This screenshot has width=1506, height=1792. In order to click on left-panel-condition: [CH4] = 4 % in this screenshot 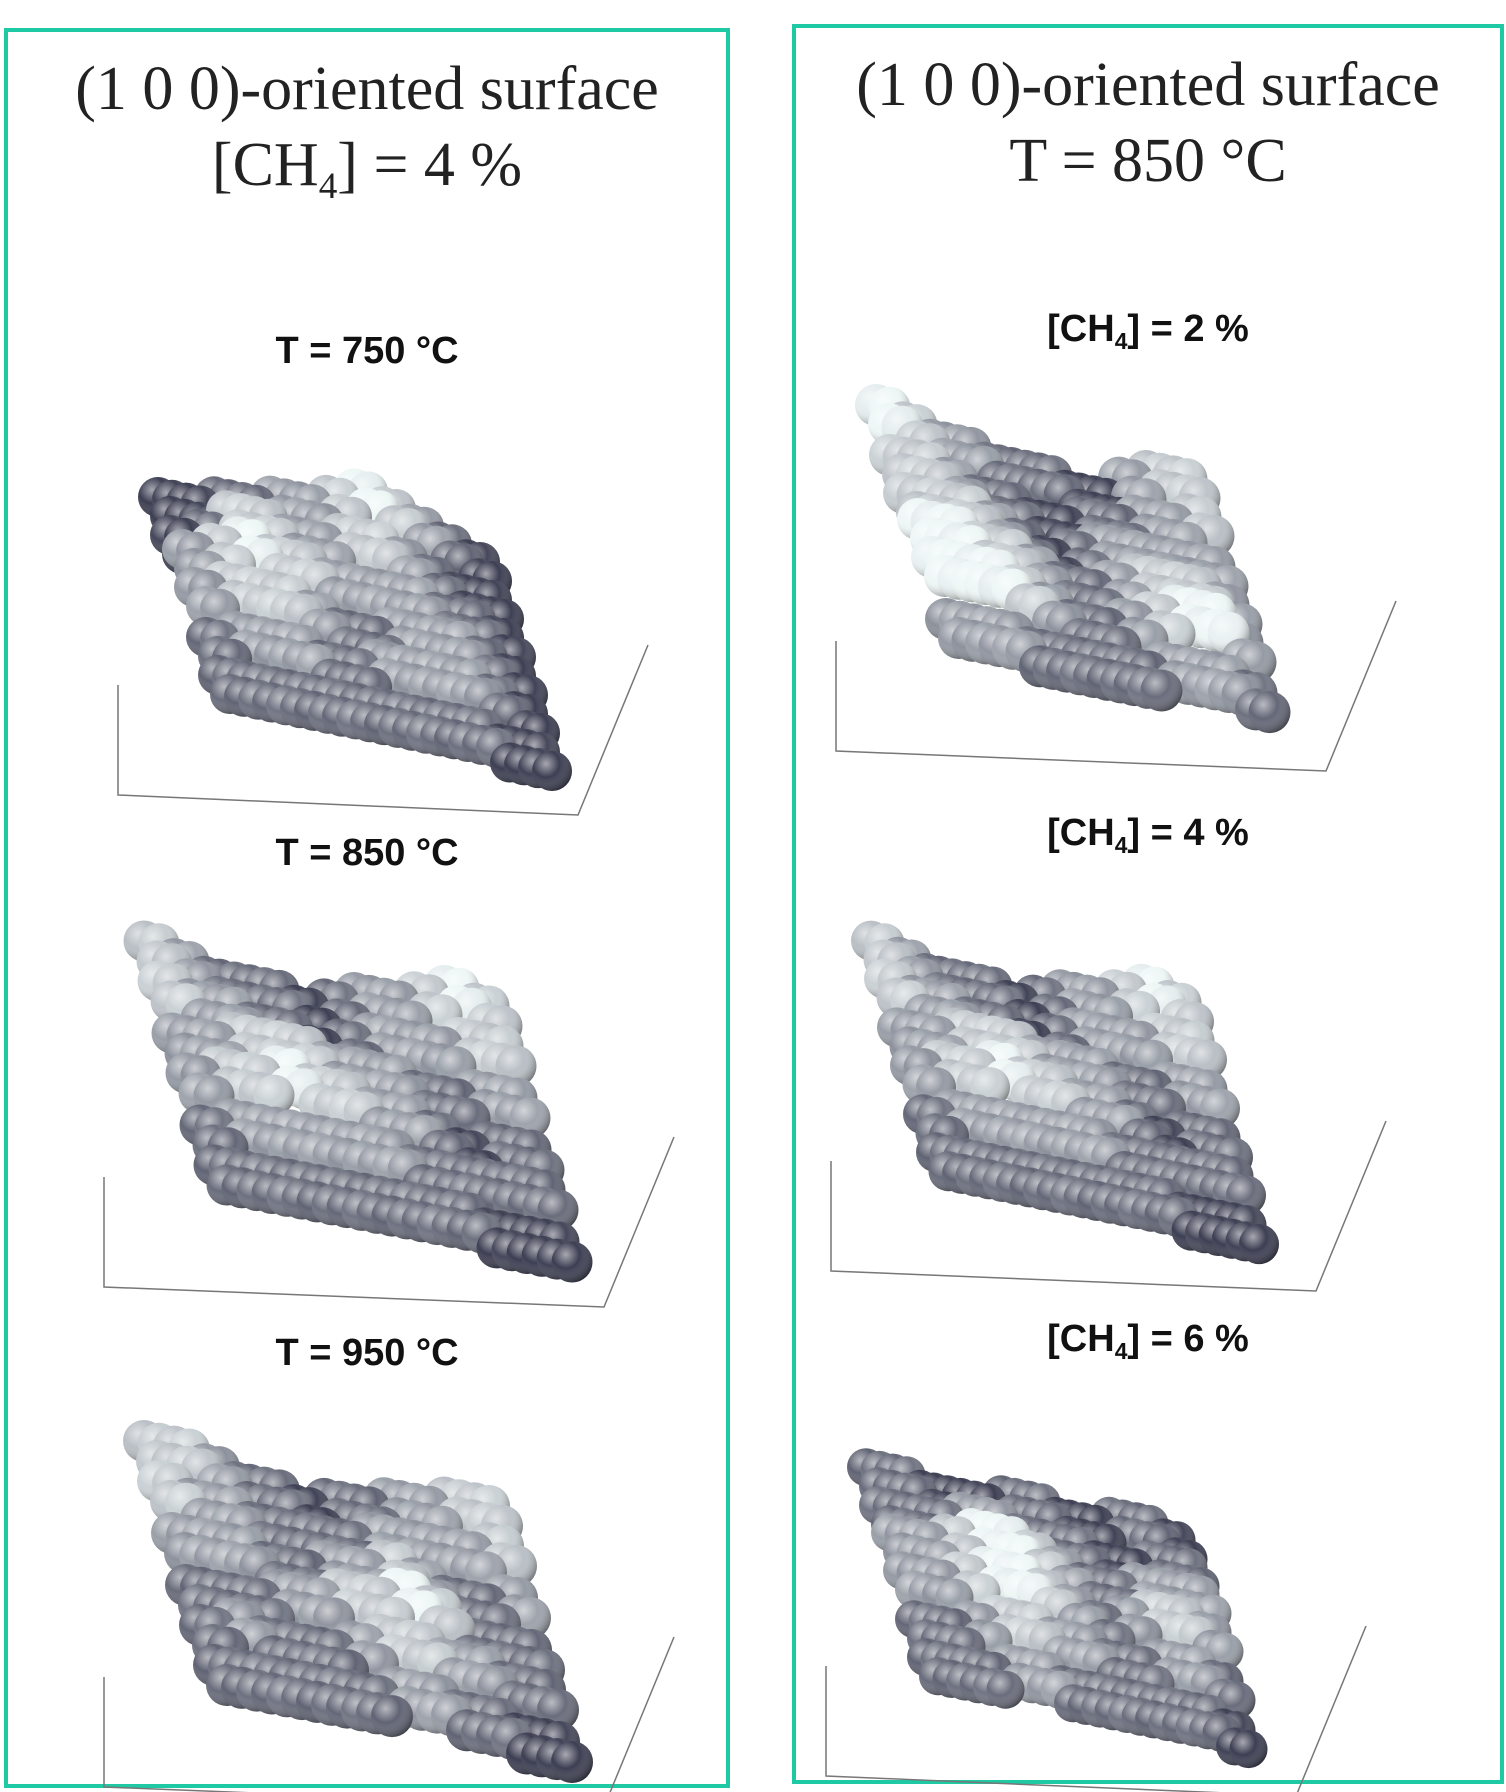, I will do `click(367, 166)`.